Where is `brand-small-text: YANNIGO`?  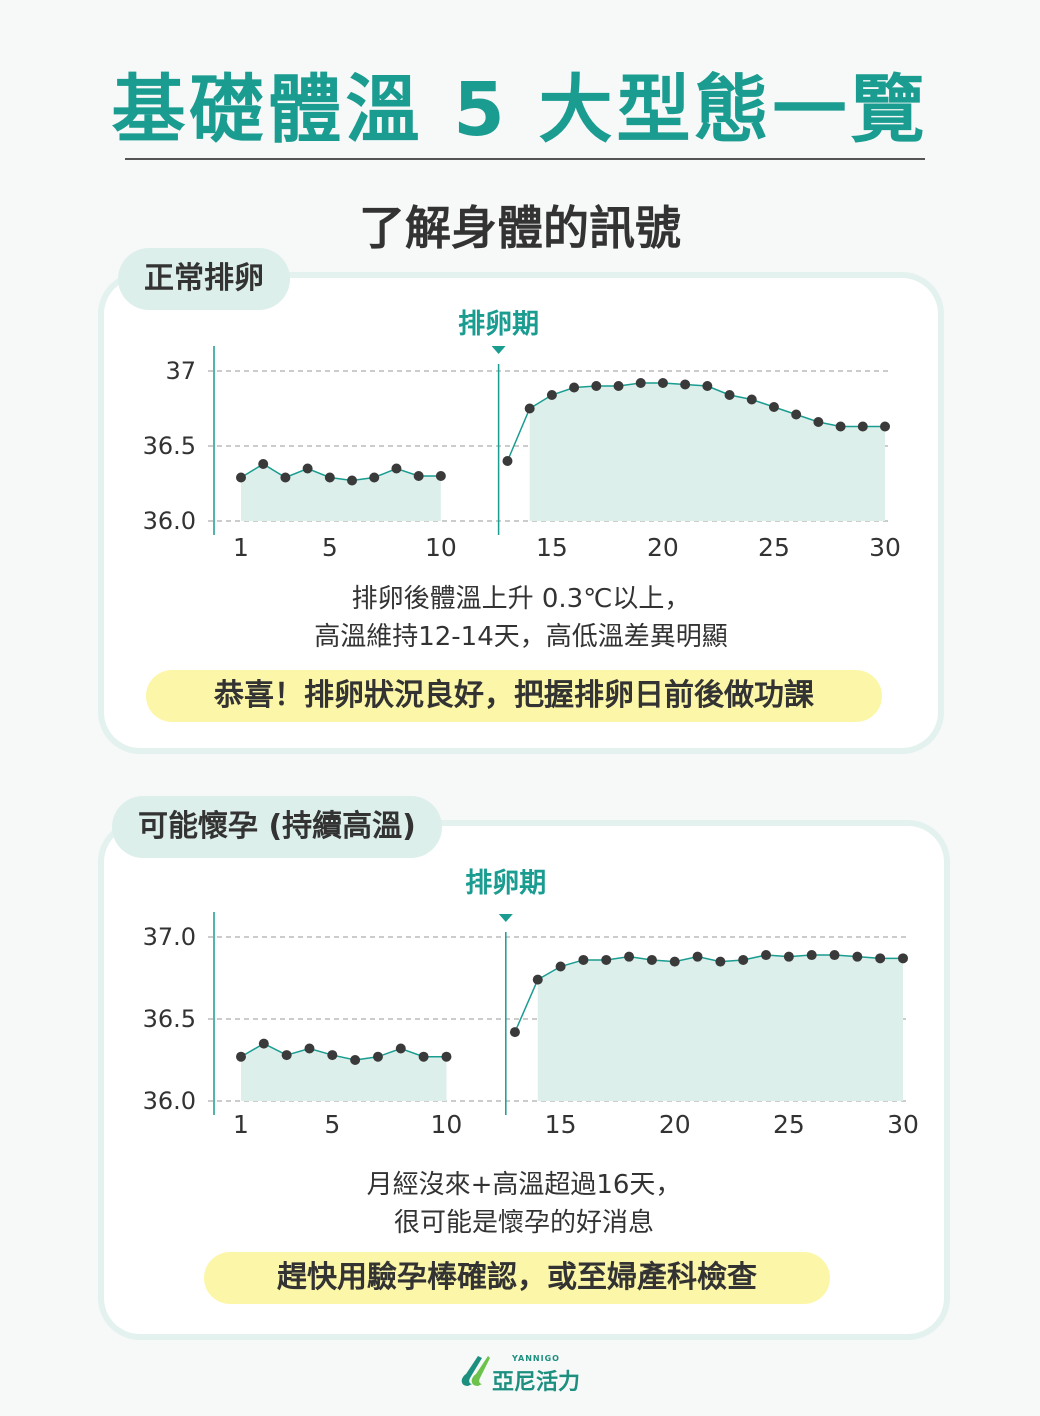
brand-small-text: YANNIGO is located at coordinates (536, 1358).